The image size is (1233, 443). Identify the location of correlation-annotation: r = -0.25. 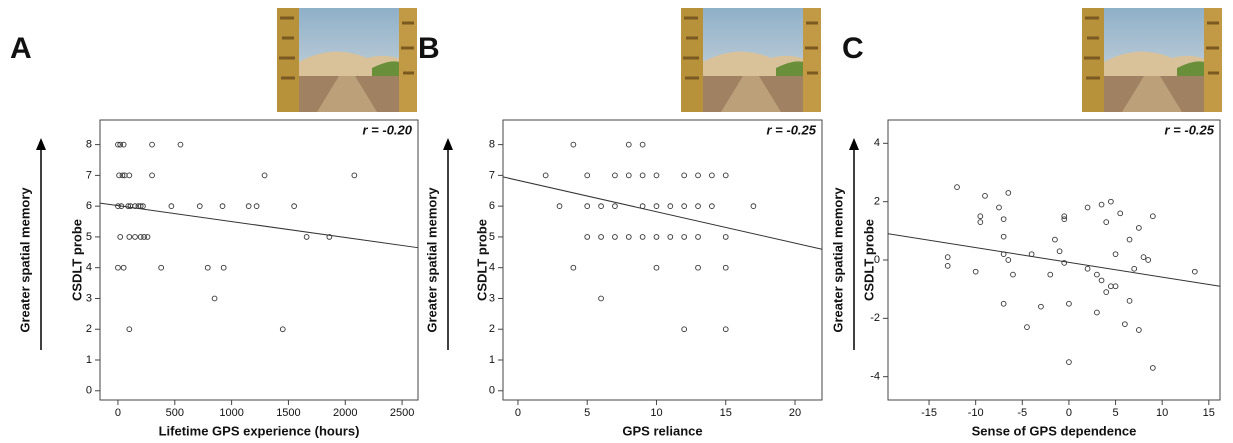
(1189, 129).